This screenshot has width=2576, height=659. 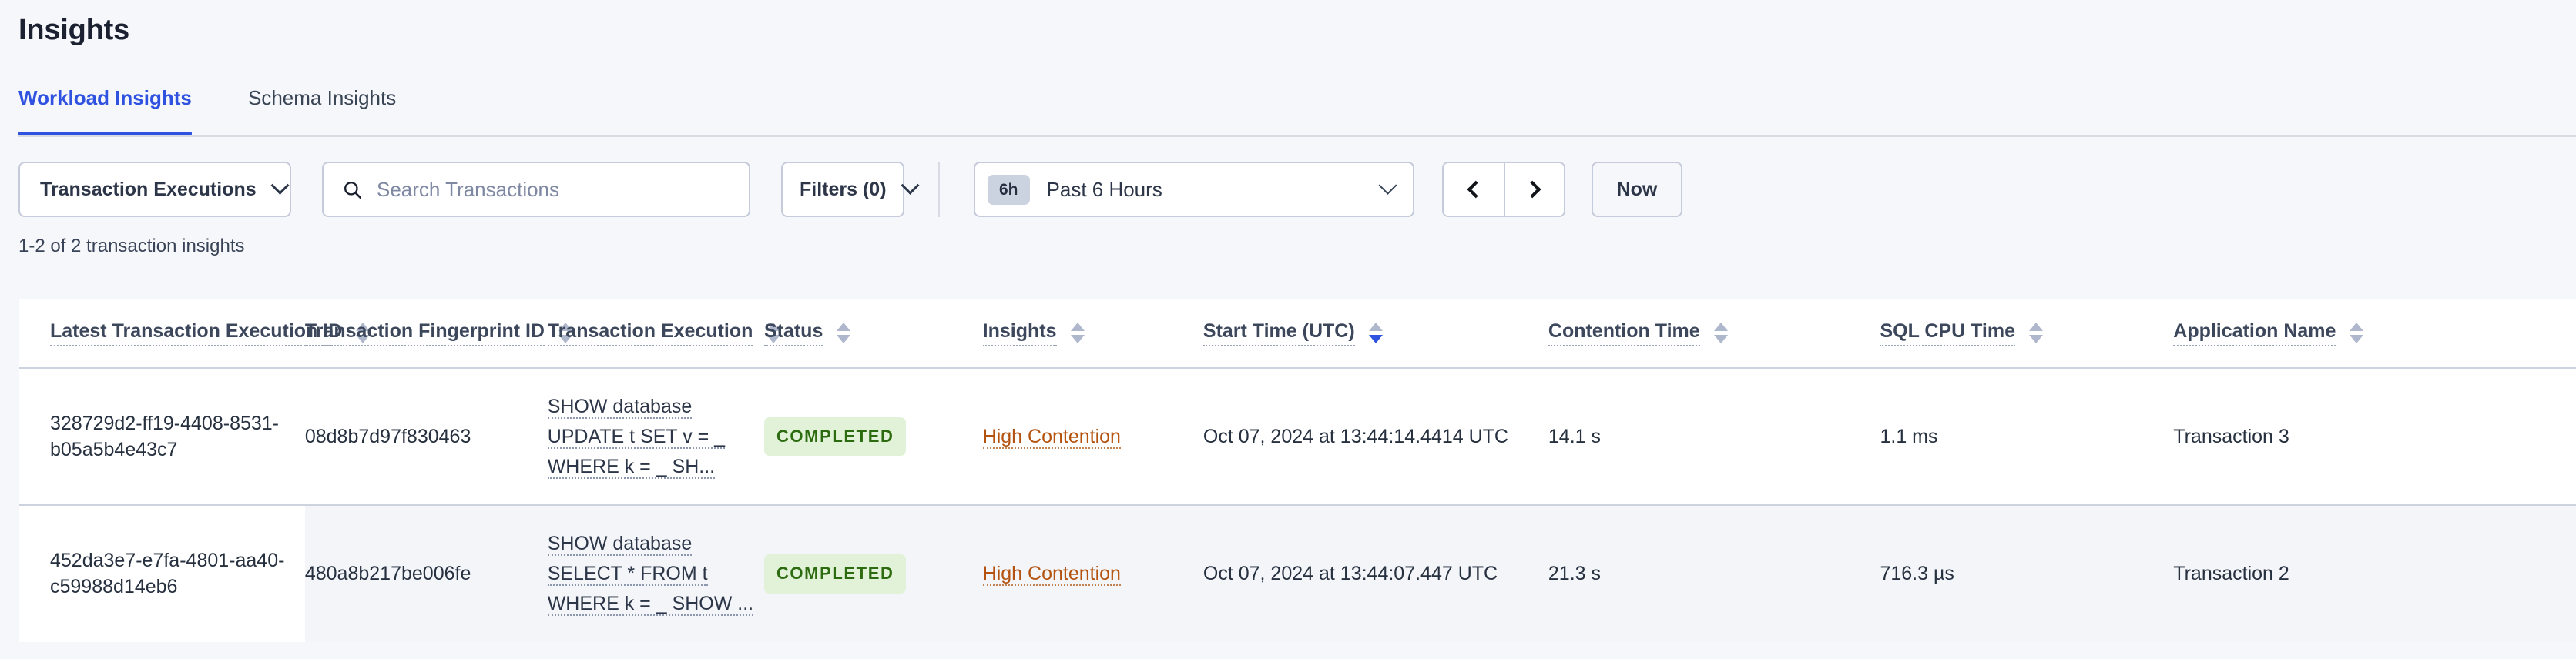 I want to click on toolbar-divider, so click(x=939, y=189).